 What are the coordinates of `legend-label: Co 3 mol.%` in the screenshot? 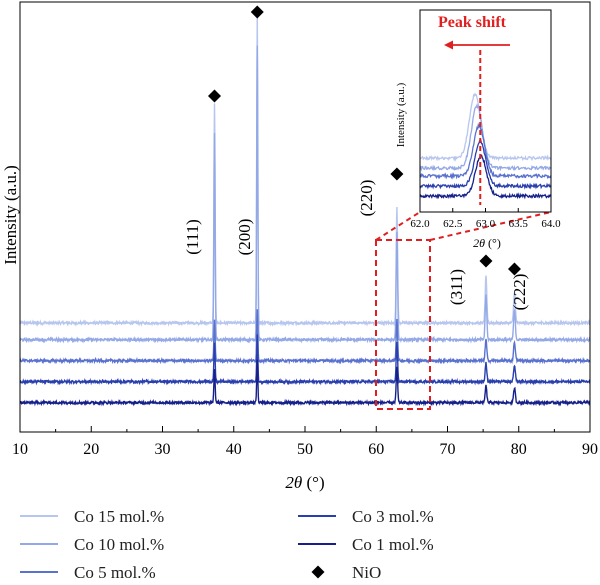 It's located at (393, 516).